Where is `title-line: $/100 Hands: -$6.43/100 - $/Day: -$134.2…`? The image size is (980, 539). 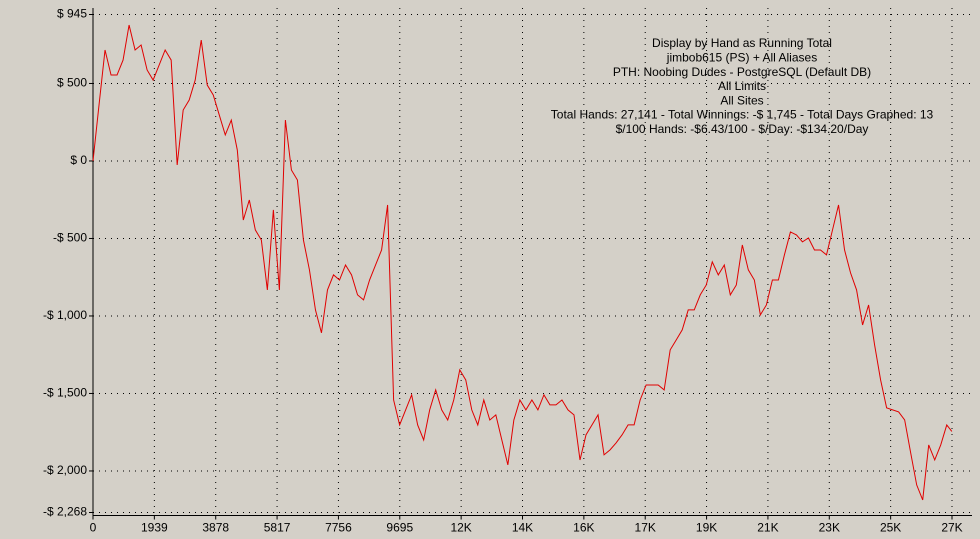 title-line: $/100 Hands: -$6.43/100 - $/Day: -$134.2… is located at coordinates (742, 129).